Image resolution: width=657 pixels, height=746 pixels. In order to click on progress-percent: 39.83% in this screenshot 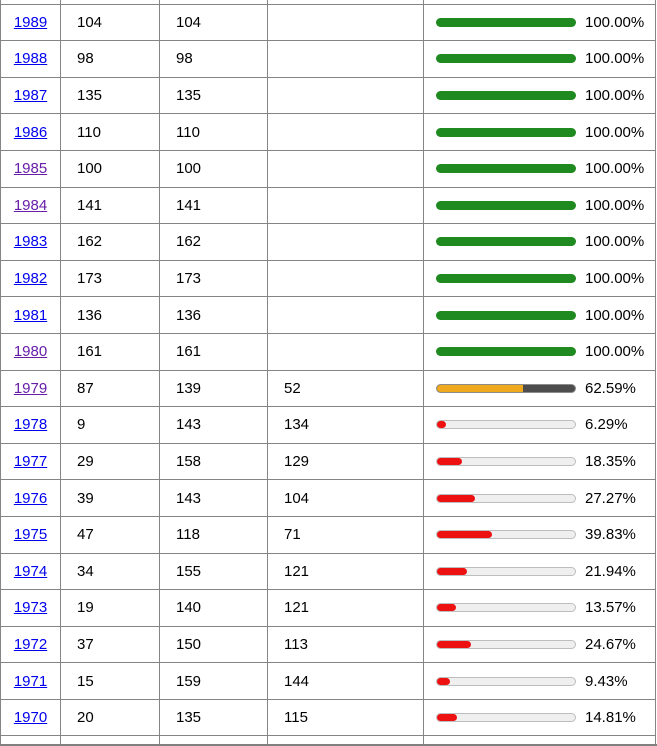, I will do `click(610, 535)`.